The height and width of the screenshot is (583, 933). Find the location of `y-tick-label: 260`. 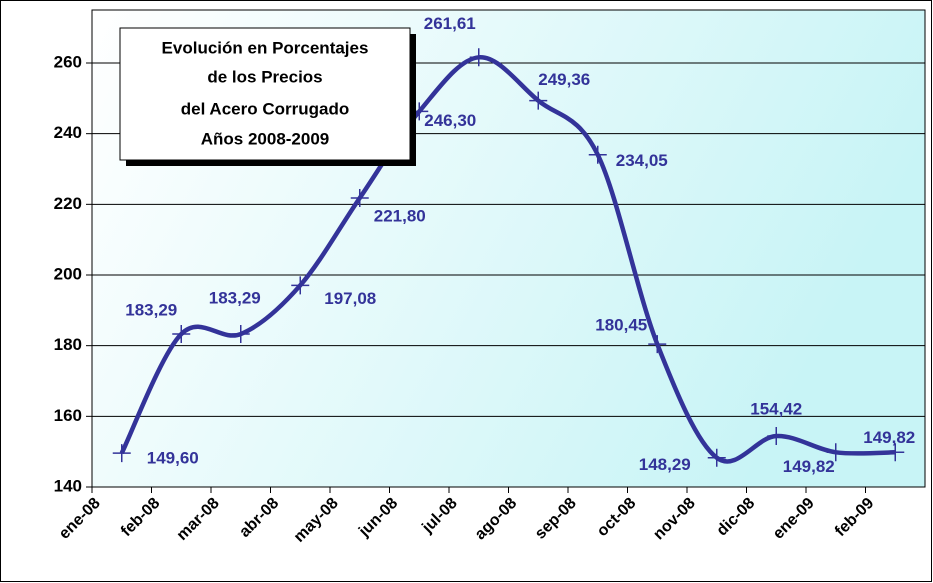

y-tick-label: 260 is located at coordinates (68, 61).